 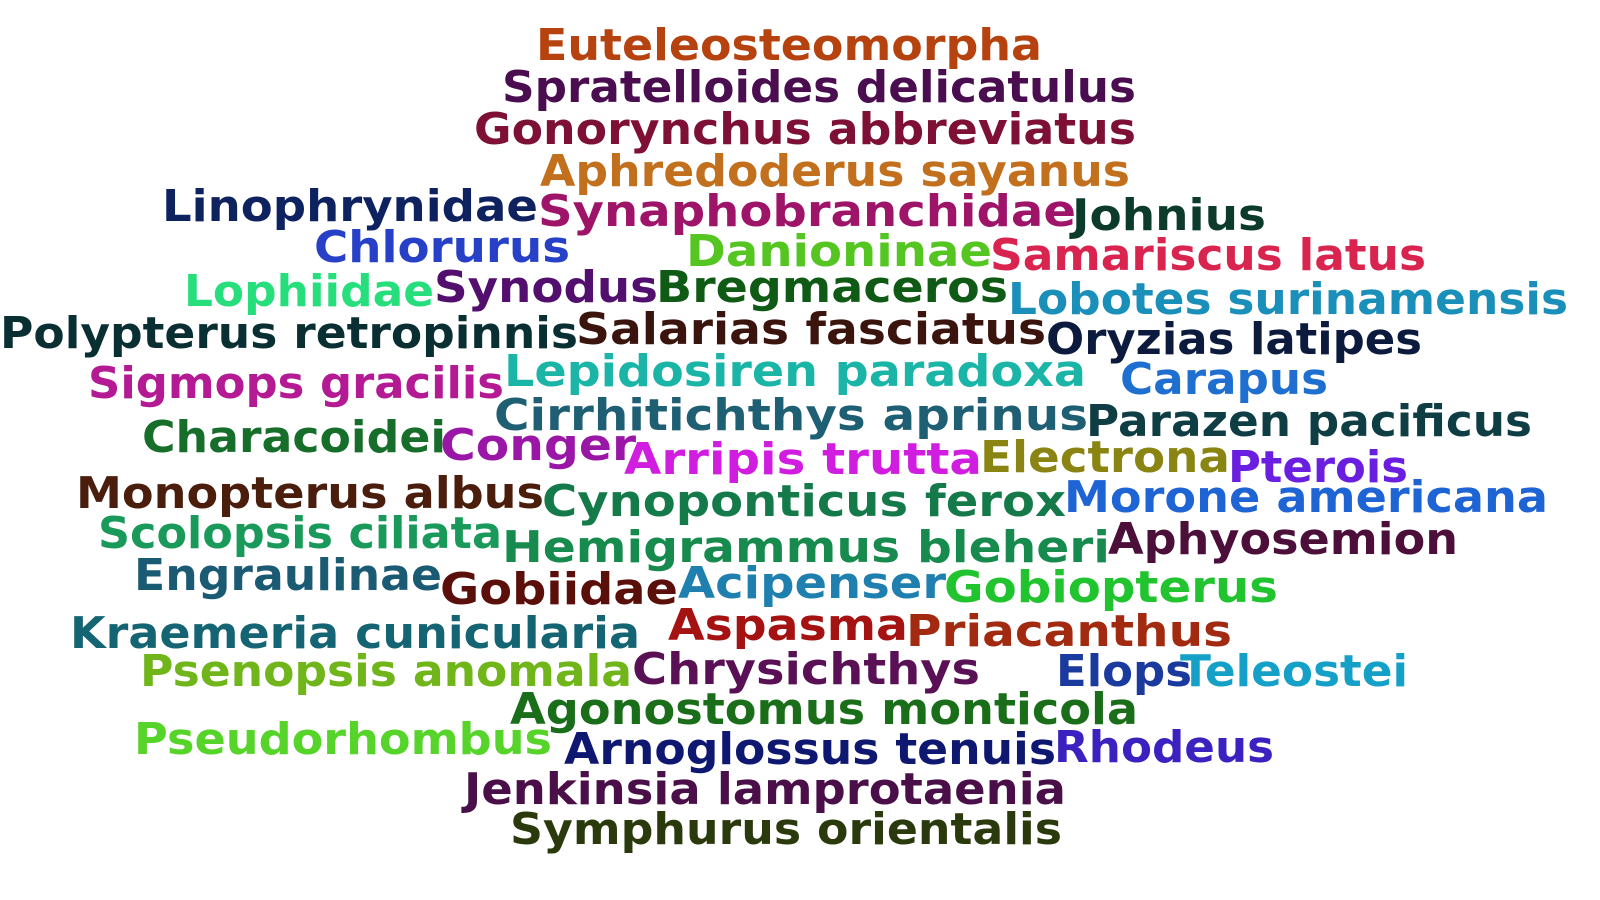 What do you see at coordinates (296, 383) in the screenshot?
I see `word-sigmops-gracilis: Sigmops gracilis` at bounding box center [296, 383].